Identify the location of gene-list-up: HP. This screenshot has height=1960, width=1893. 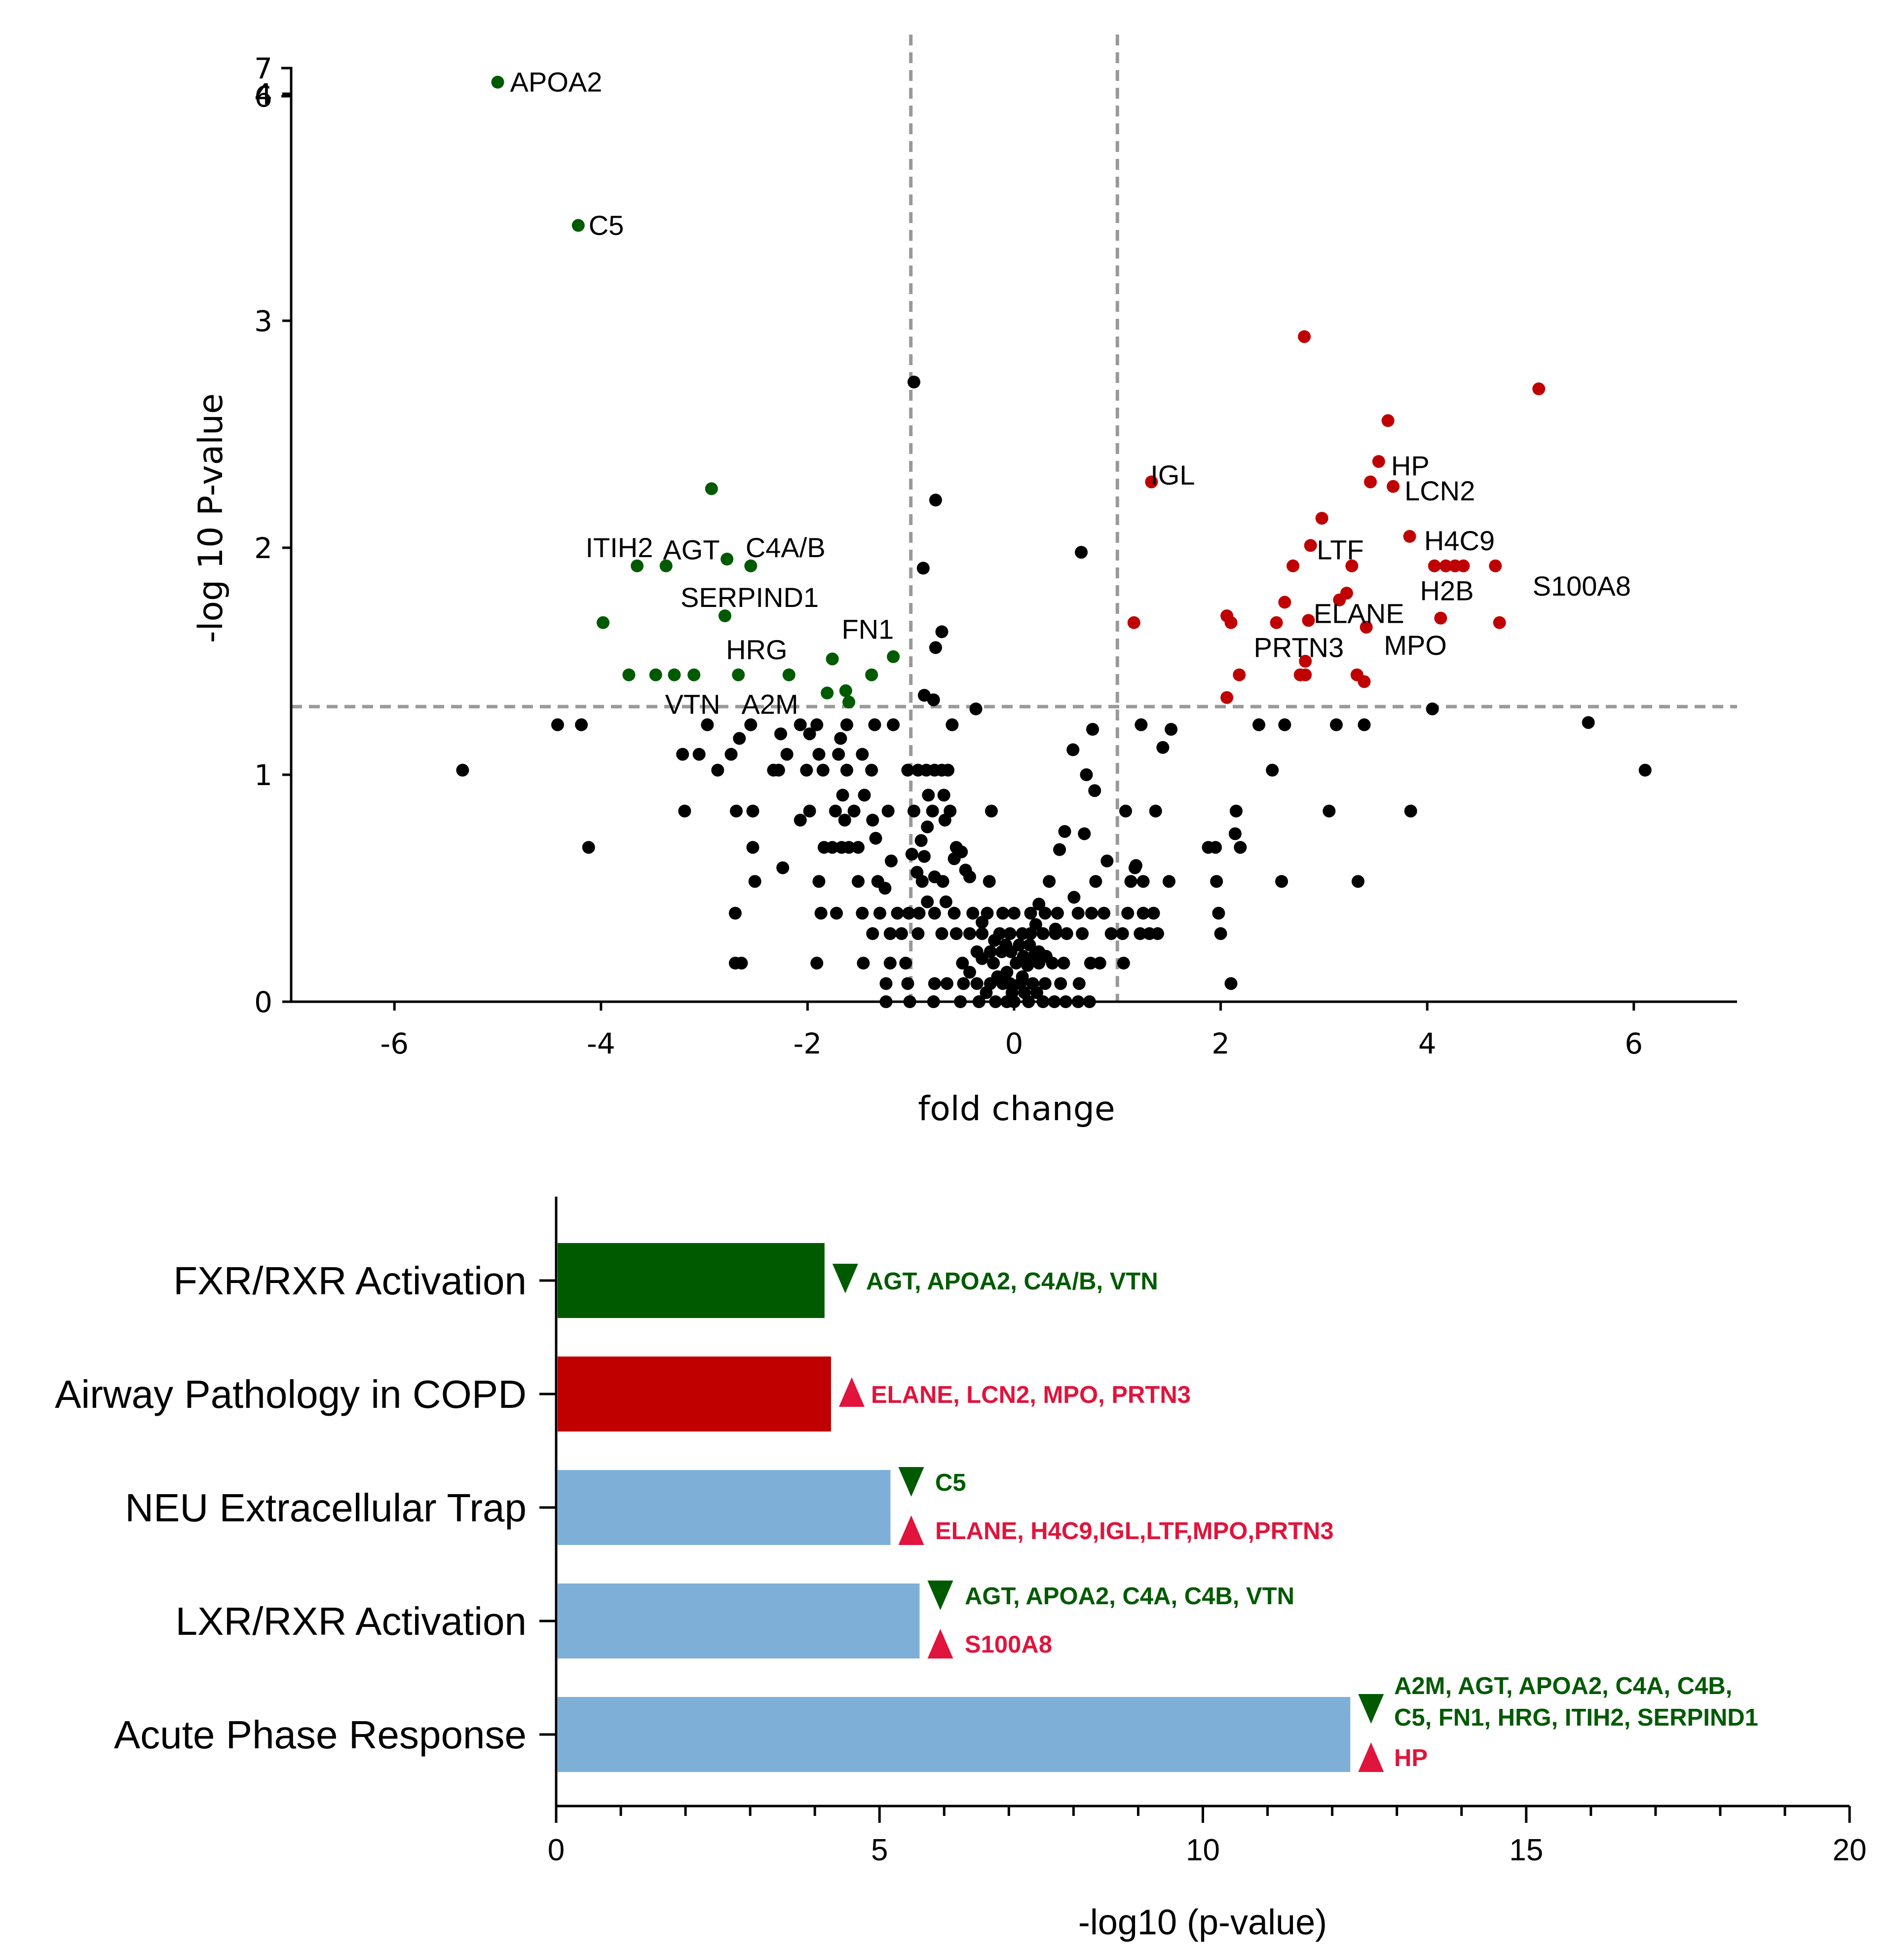
(1411, 1758).